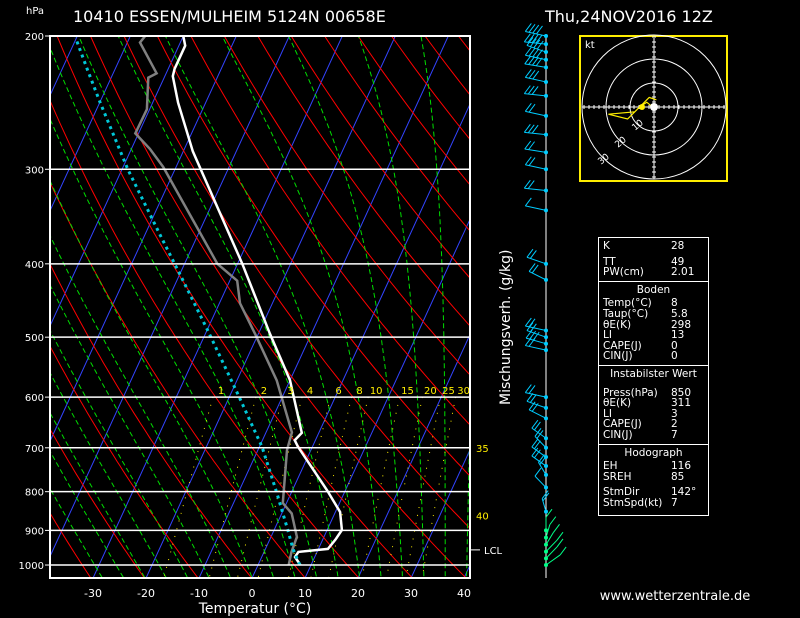  Describe the element at coordinates (622, 345) in the screenshot. I see `index-label: CAPE(J)` at that location.